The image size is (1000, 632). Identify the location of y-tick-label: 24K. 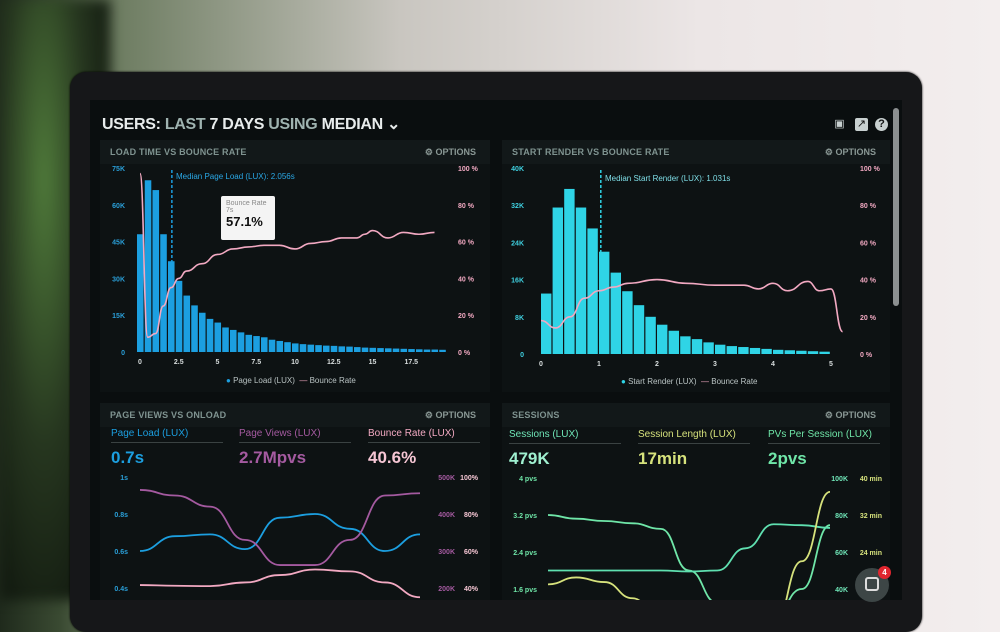
(517, 243).